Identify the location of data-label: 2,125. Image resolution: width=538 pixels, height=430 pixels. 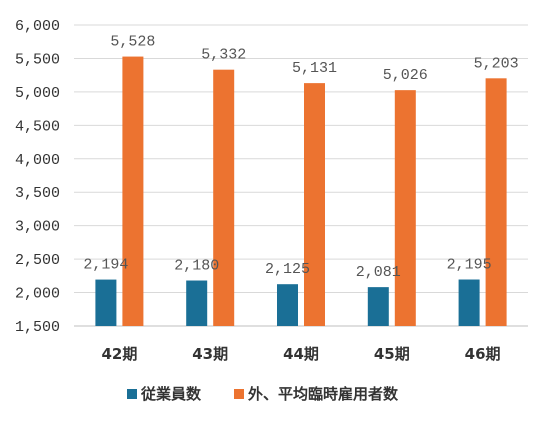
(287, 269).